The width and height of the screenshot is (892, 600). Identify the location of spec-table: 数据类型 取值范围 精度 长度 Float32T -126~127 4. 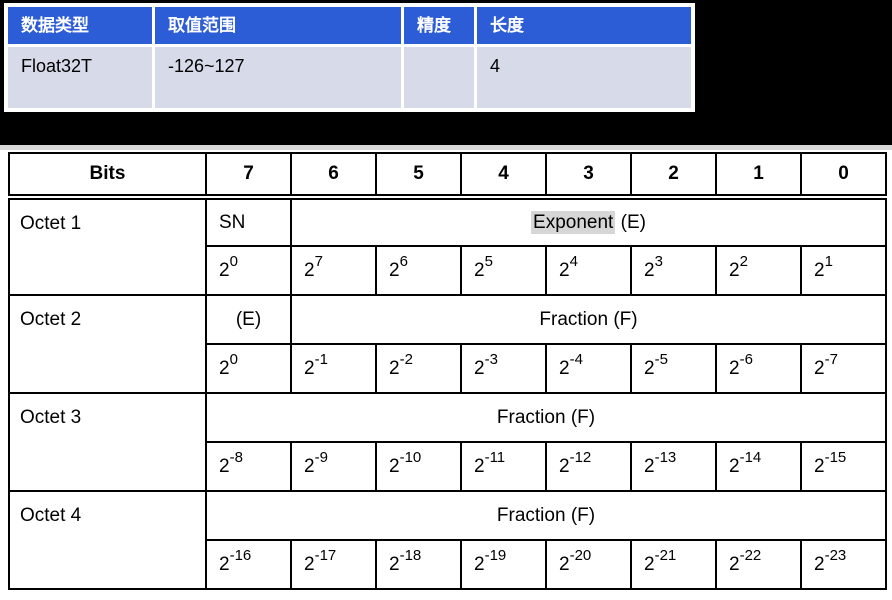
(349, 57).